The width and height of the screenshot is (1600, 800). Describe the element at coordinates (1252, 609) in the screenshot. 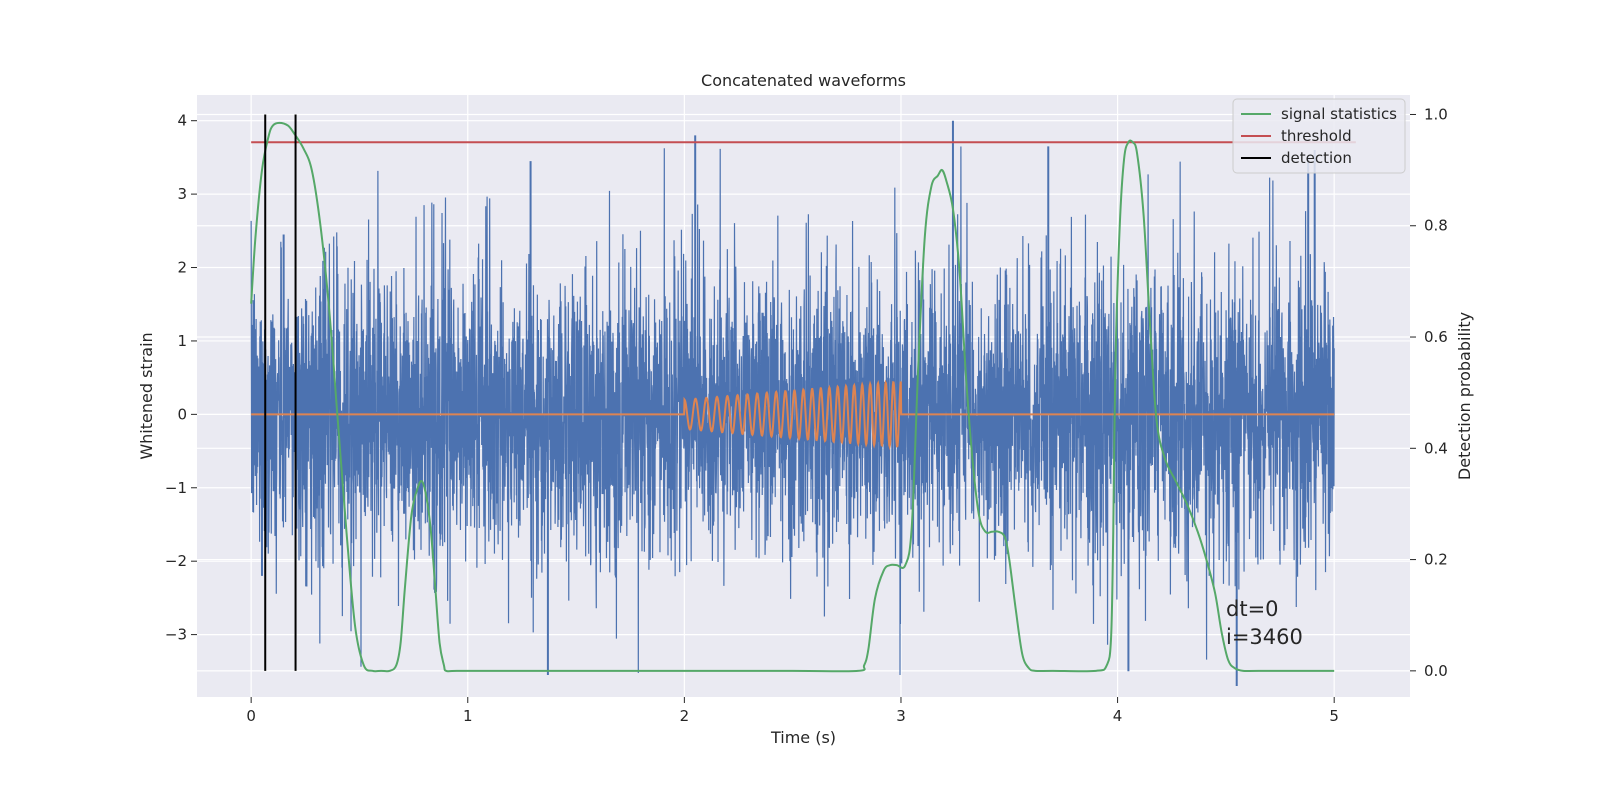

I see `annotation-dt: dt=0` at that location.